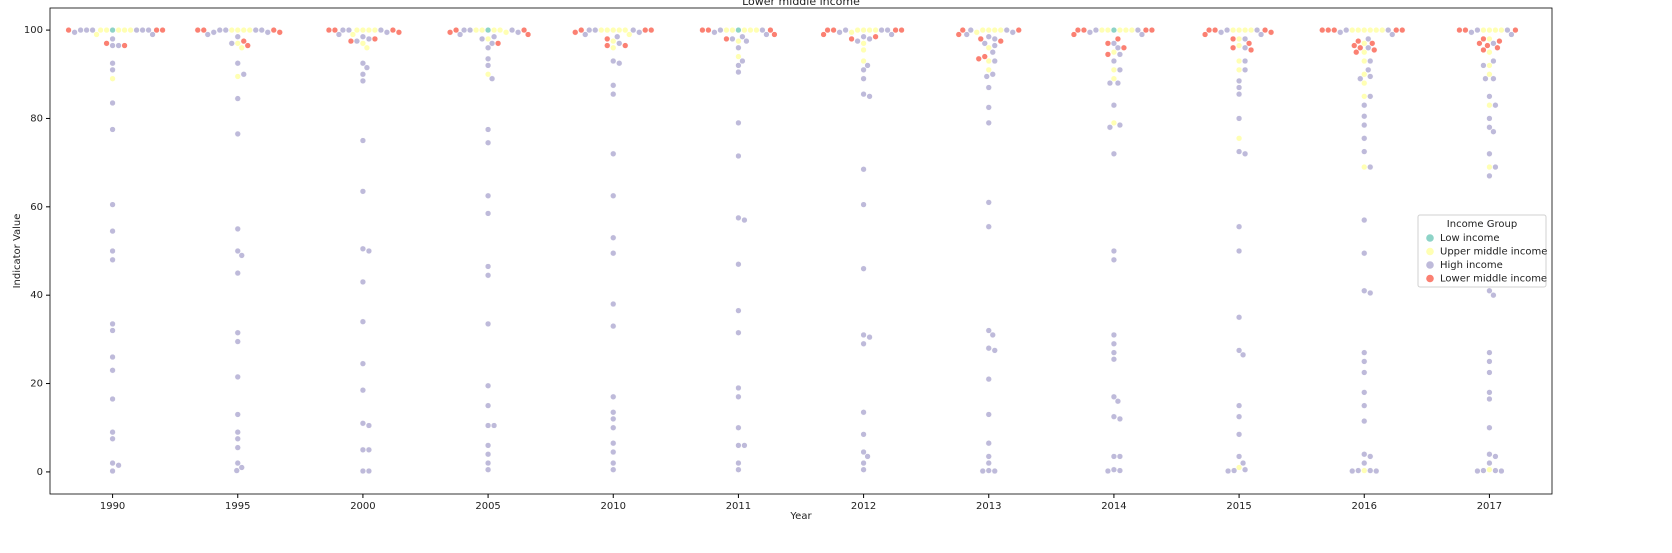 The image size is (1672, 553). Describe the element at coordinates (36, 118) in the screenshot. I see `y-tick-label: 80` at that location.